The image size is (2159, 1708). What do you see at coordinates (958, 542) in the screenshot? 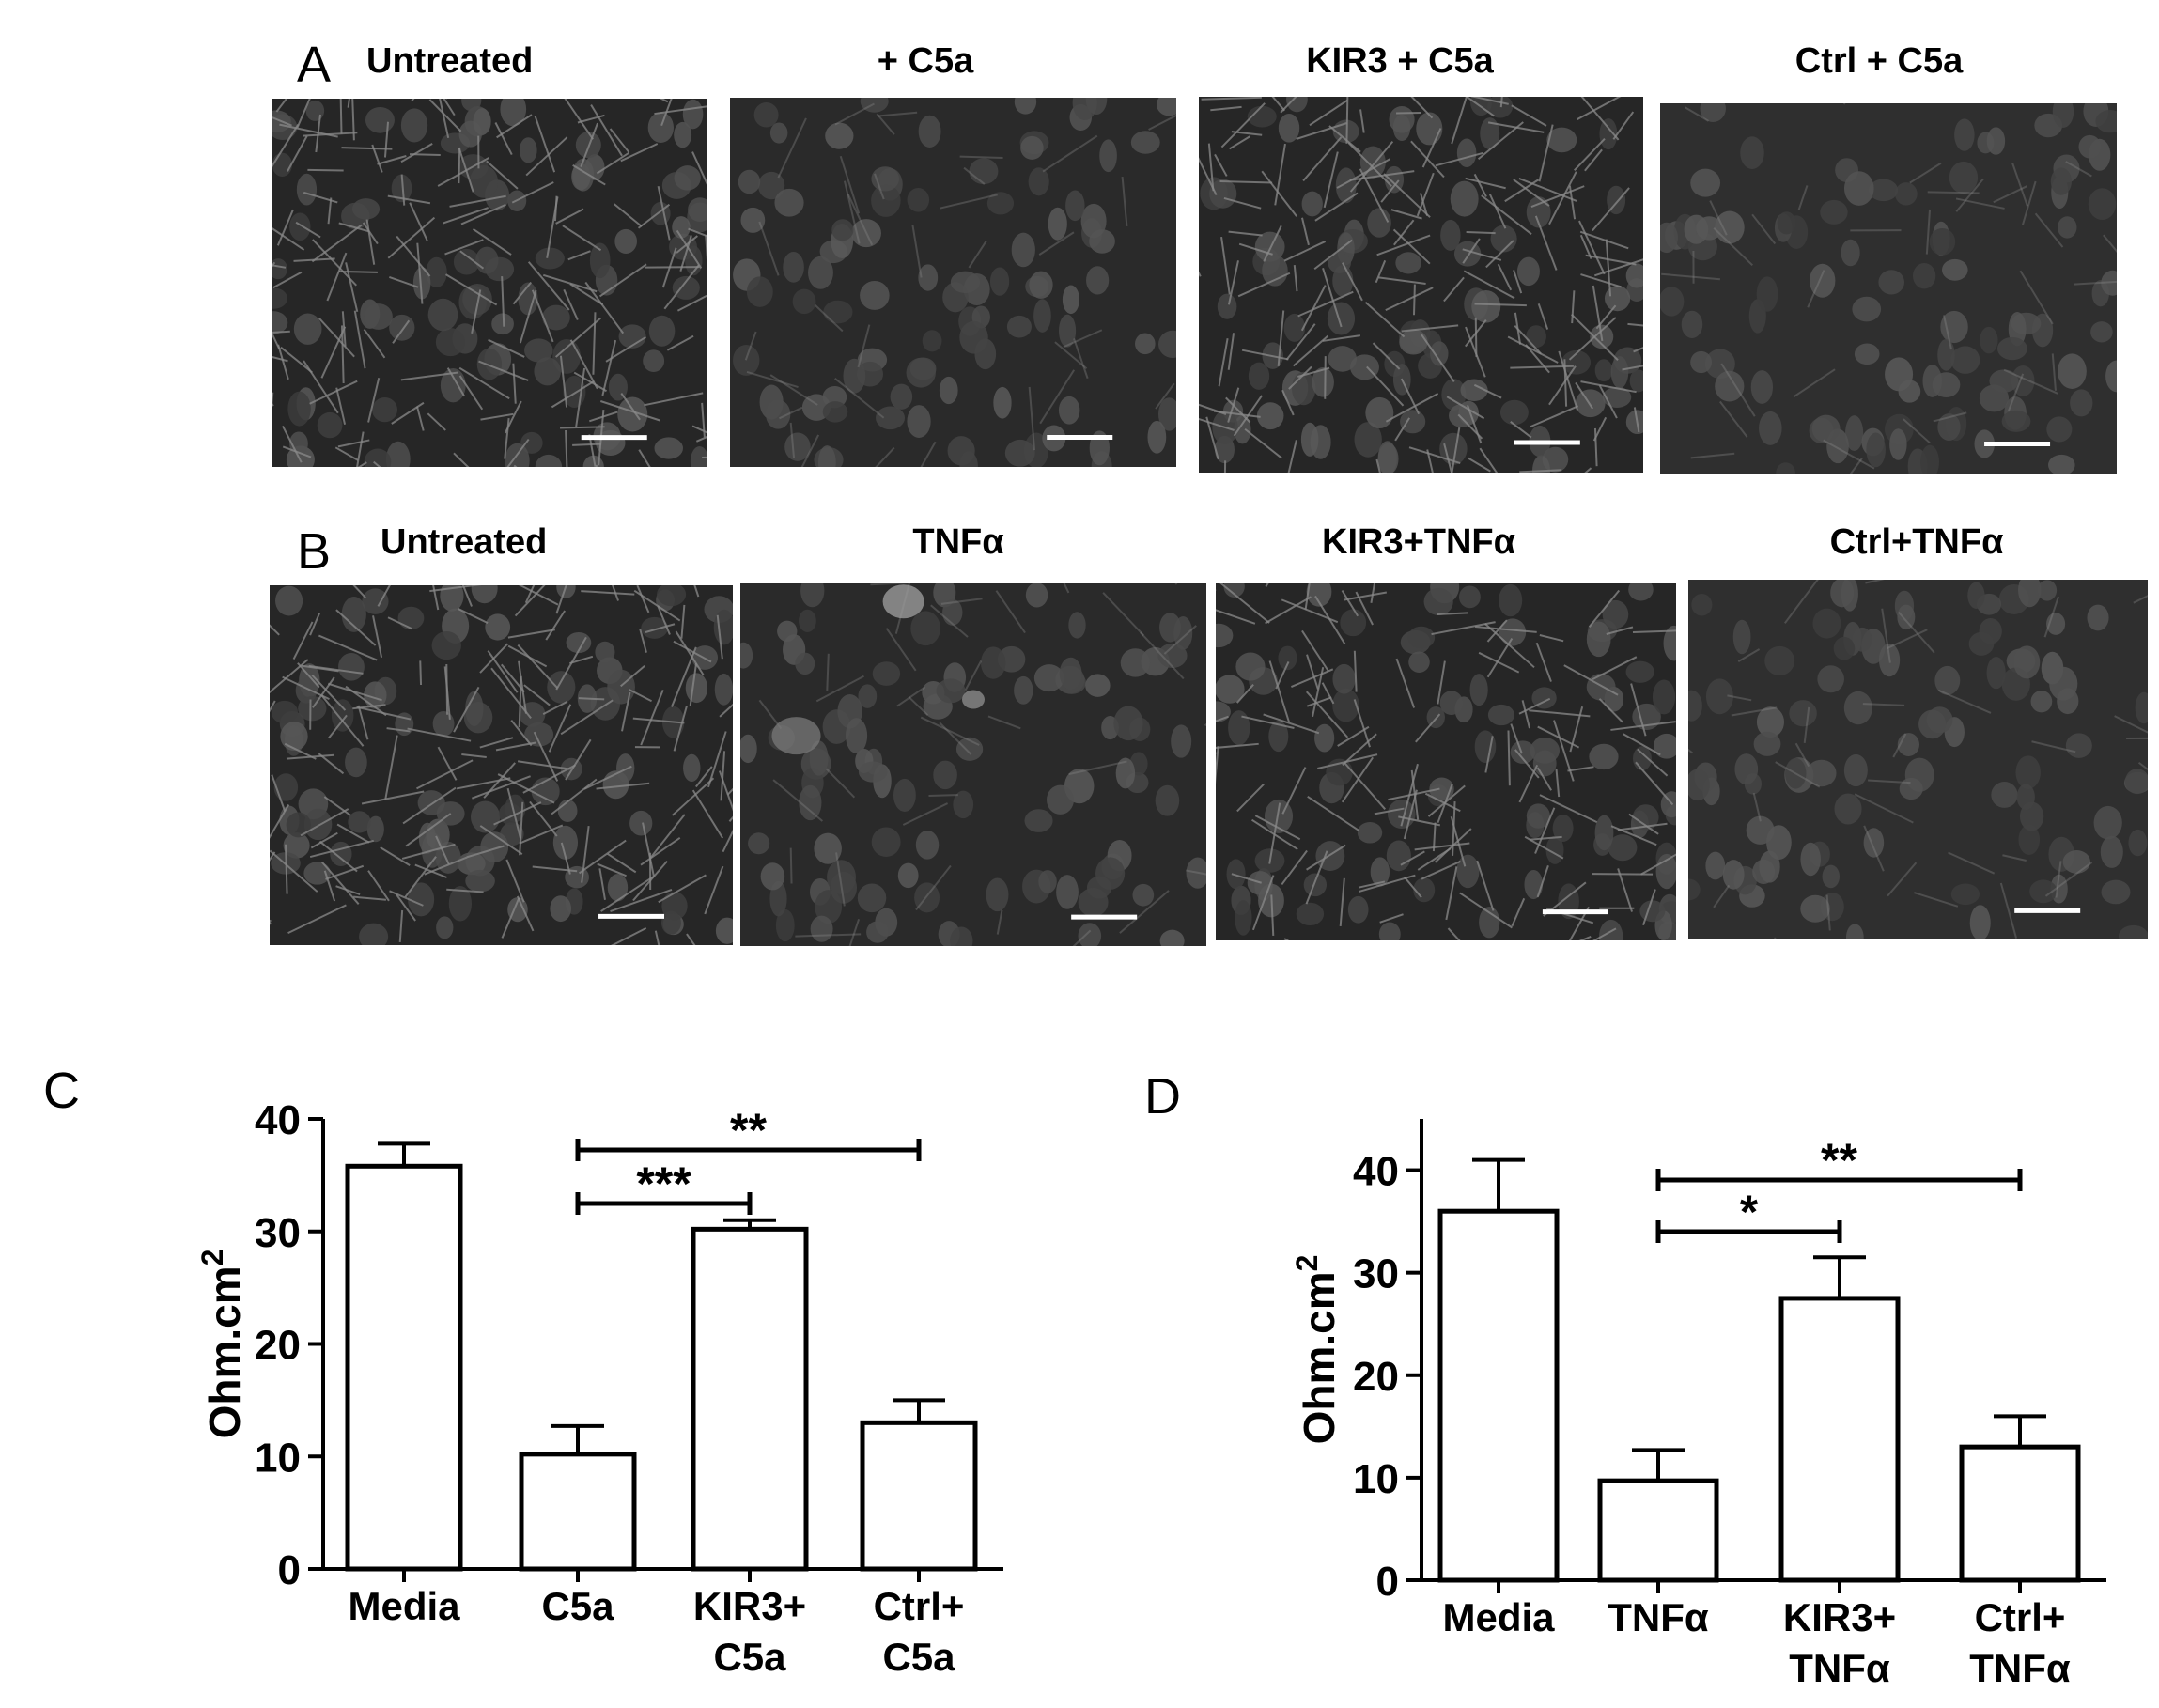
I see `panel-b-title-tnfa: TNFα` at bounding box center [958, 542].